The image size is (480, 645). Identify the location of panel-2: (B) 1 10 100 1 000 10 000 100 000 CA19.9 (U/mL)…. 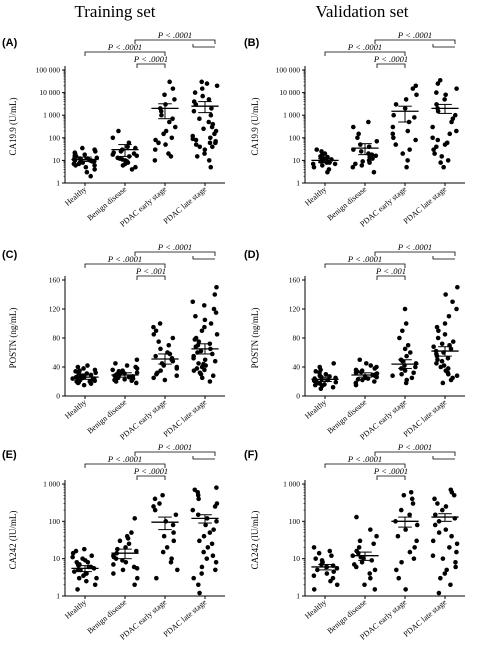
(354, 129).